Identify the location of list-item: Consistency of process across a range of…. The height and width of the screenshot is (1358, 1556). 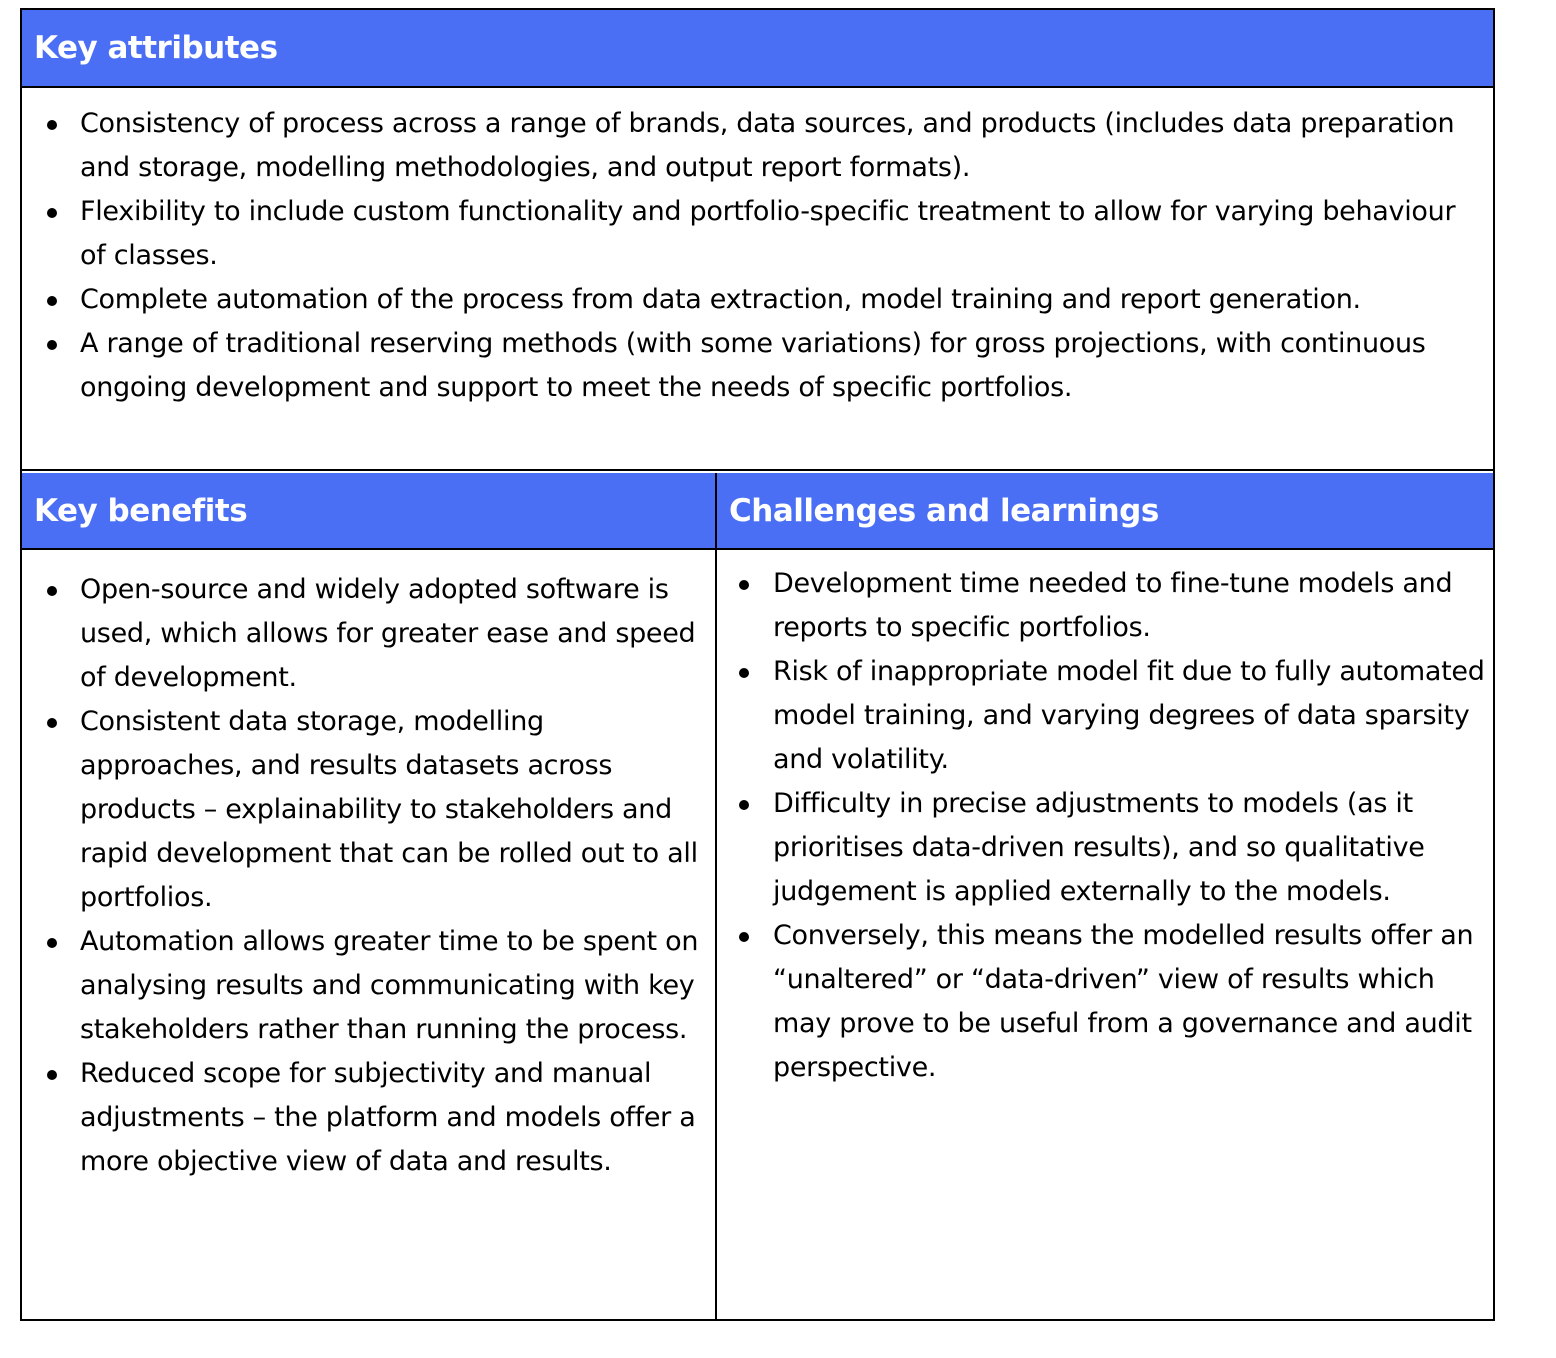
(751, 146).